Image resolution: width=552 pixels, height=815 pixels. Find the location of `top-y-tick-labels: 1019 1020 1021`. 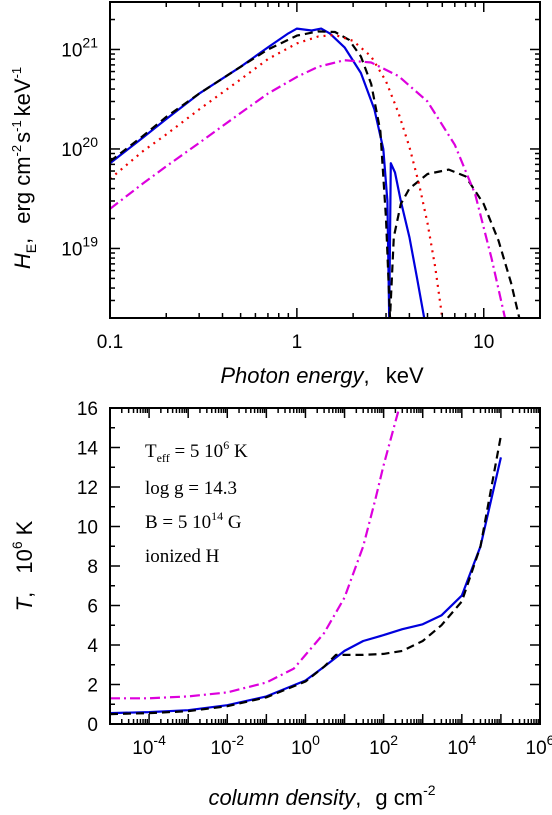

top-y-tick-labels: 1019 1020 1021 is located at coordinates (79, 147).